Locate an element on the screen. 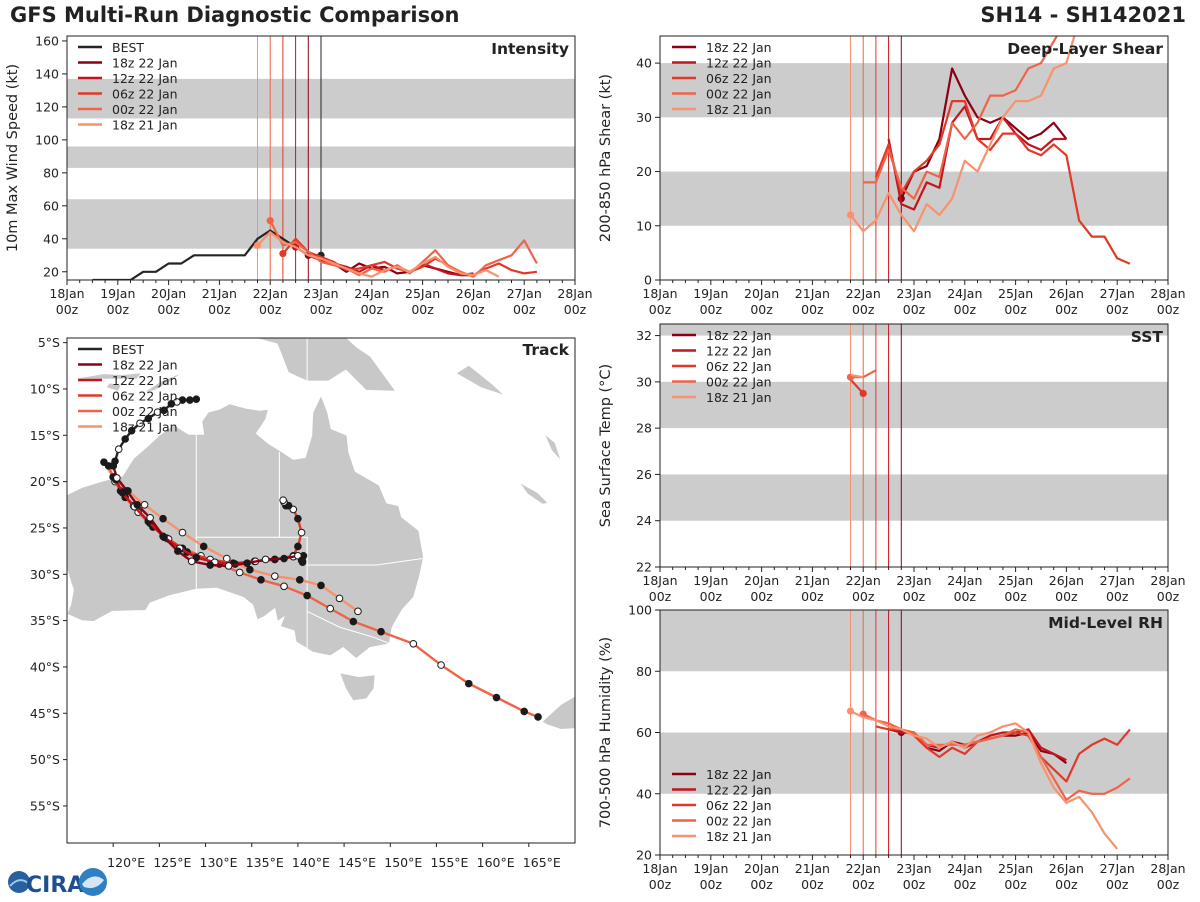 The height and width of the screenshot is (902, 1200). y-axis-label: 700-500 hPa Humidity (%) is located at coordinates (606, 732).